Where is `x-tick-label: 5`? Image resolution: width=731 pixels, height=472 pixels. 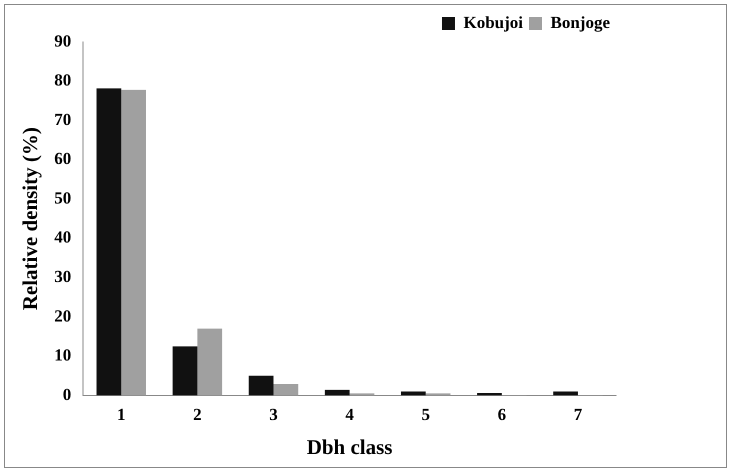 x-tick-label: 5 is located at coordinates (425, 414).